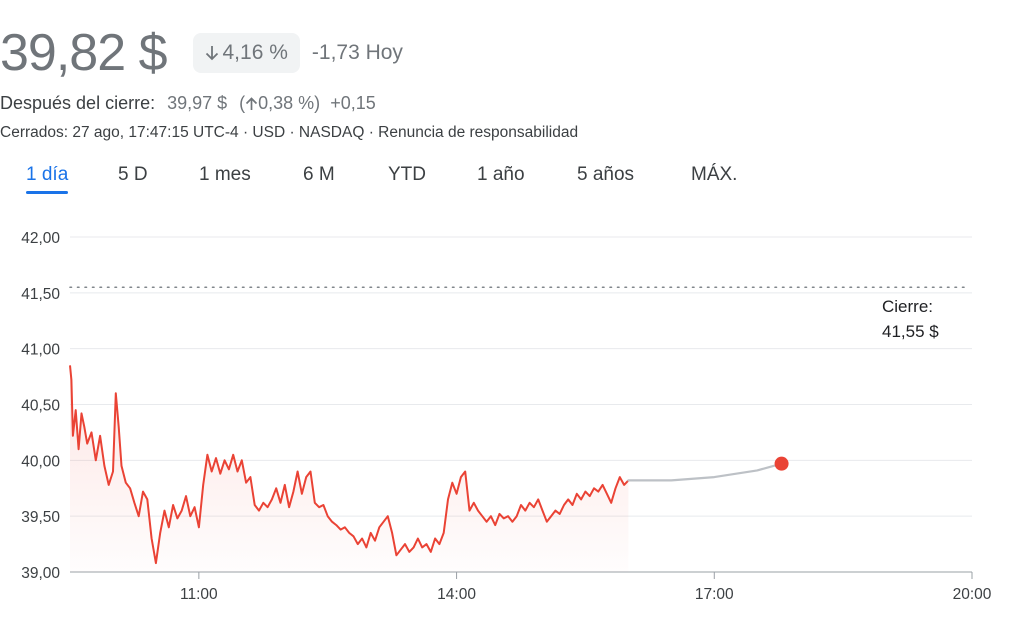 The image size is (1031, 640). I want to click on after-hours-absolute: +0,15, so click(353, 103).